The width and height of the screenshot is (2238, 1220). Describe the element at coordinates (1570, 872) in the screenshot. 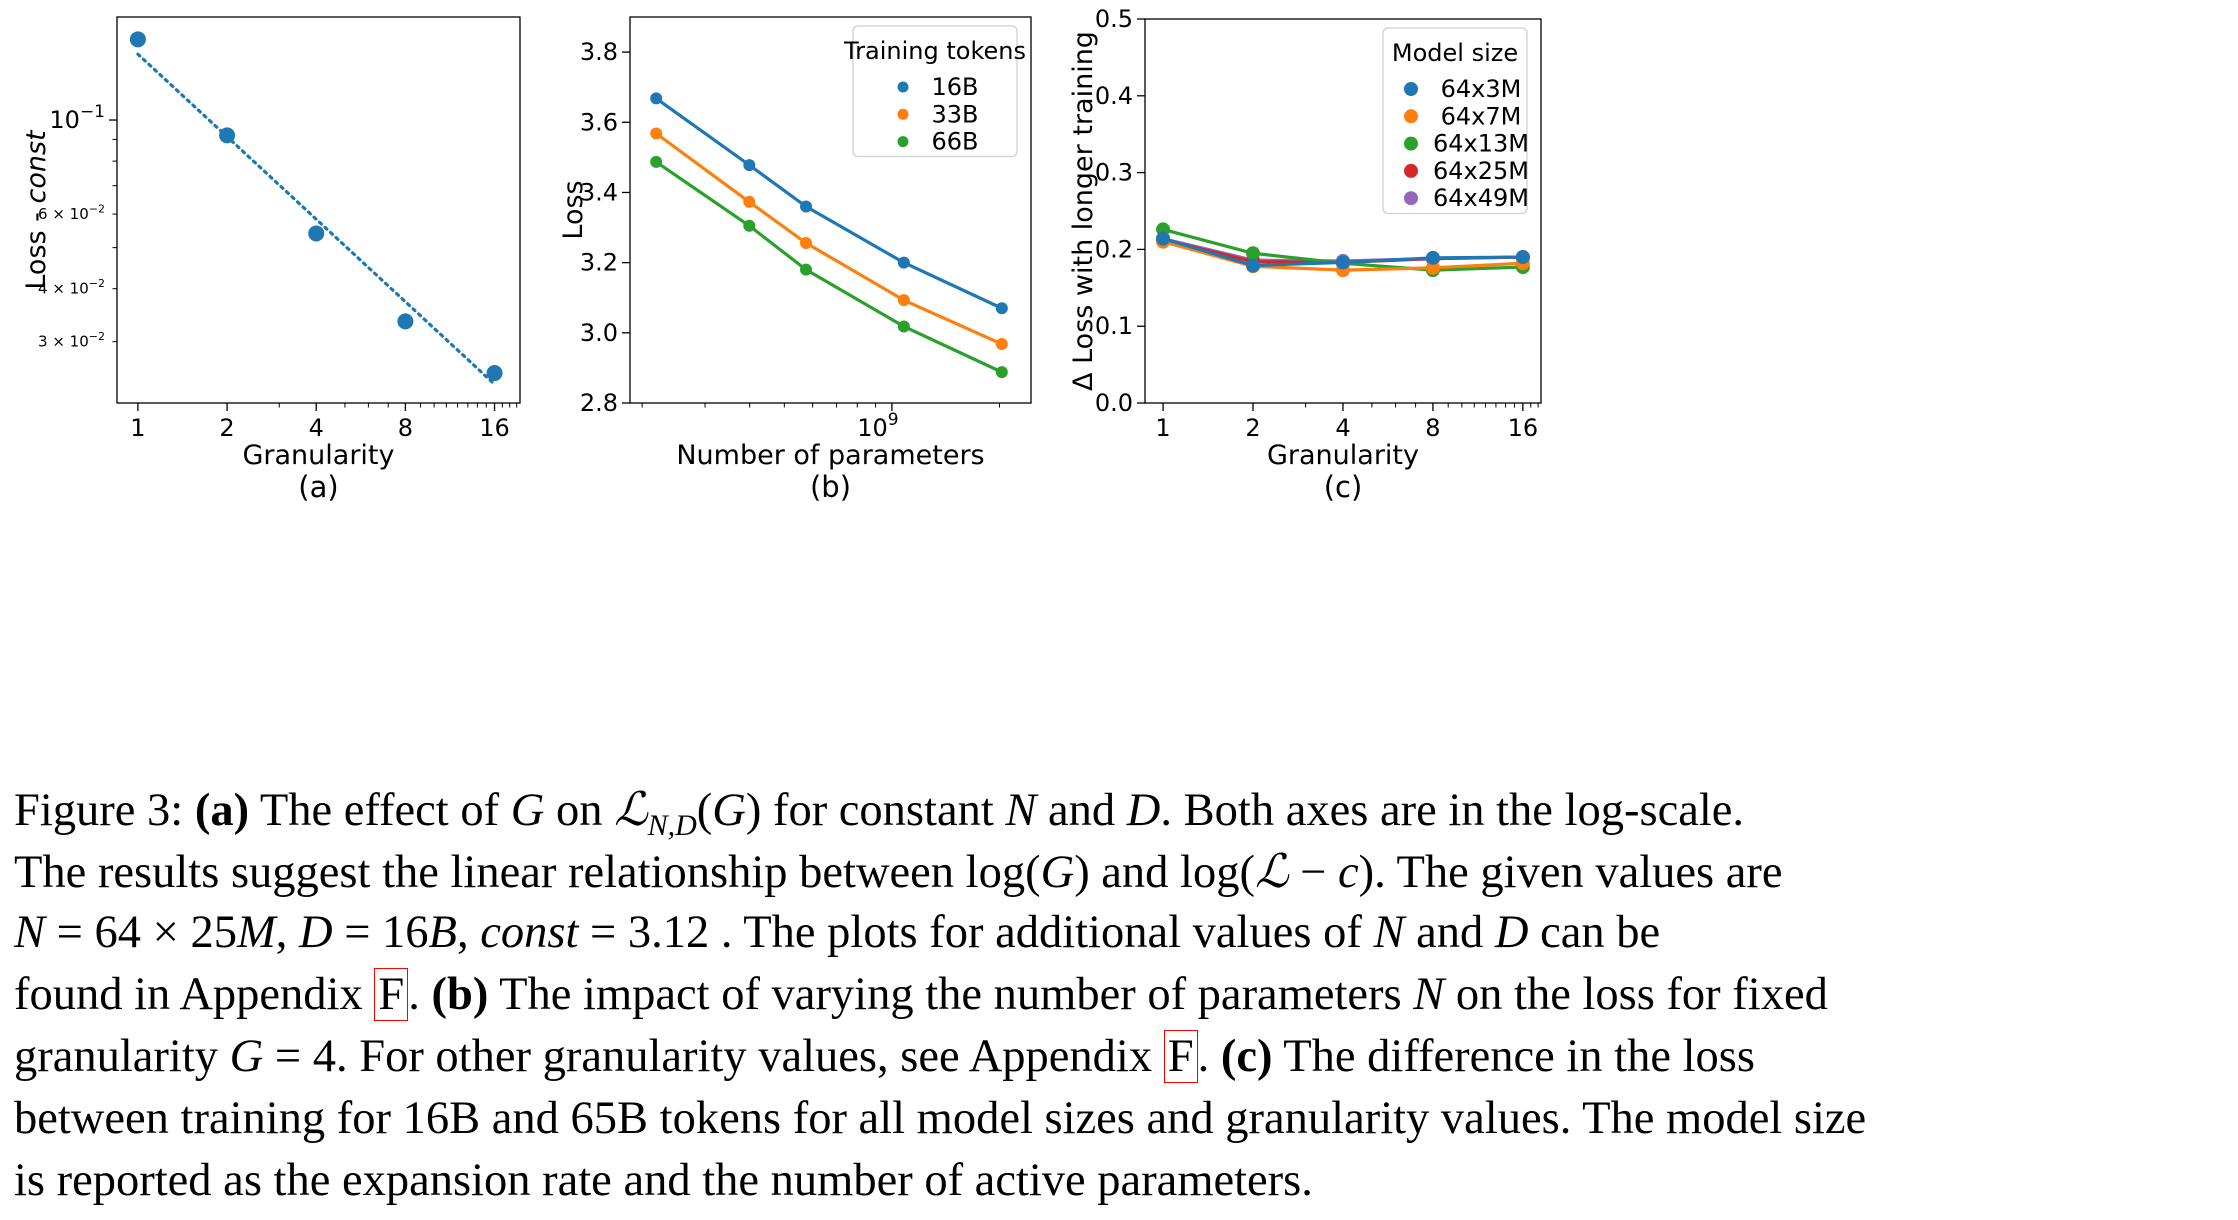

I see `caption-text: ). The given values are` at that location.